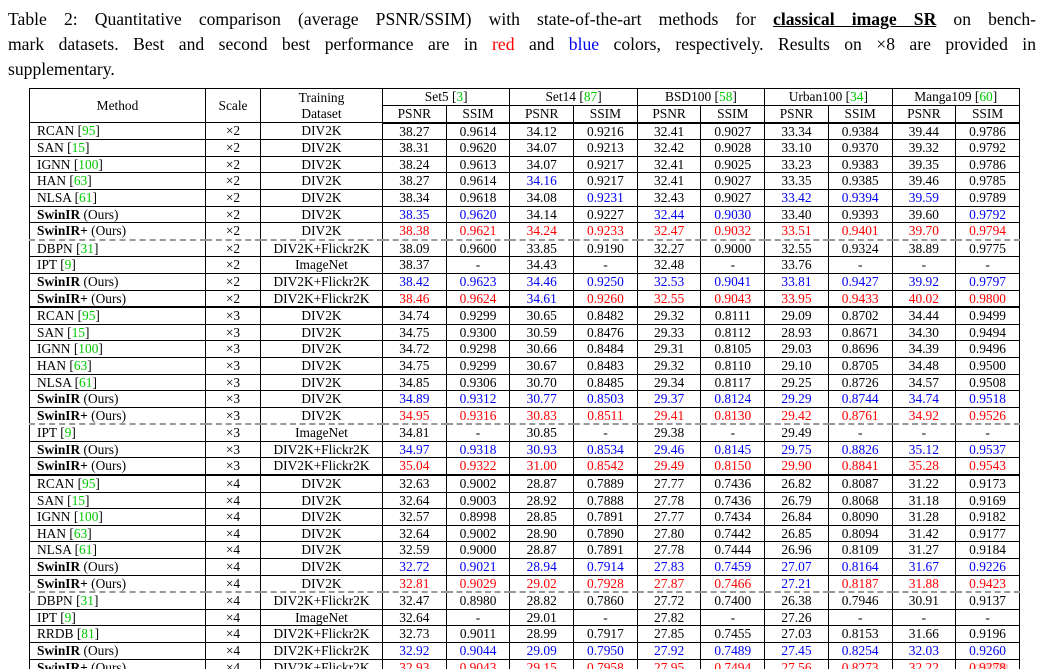  What do you see at coordinates (987, 332) in the screenshot?
I see `cell-ssim: 0.9494` at bounding box center [987, 332].